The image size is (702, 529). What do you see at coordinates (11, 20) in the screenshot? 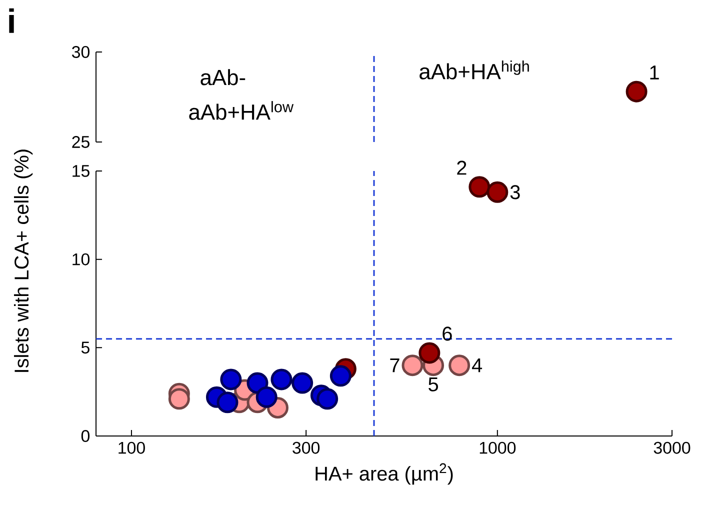
I see `chart-title: i` at bounding box center [11, 20].